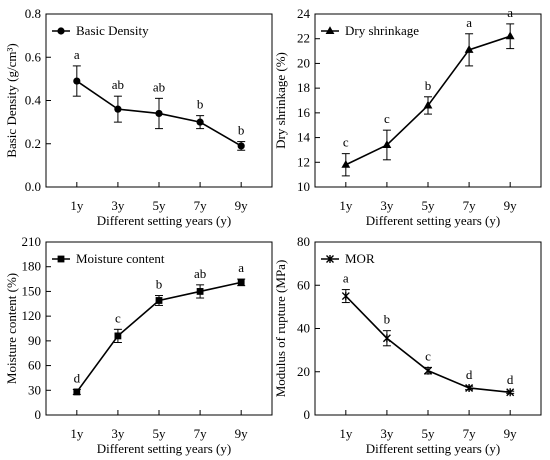 The height and width of the screenshot is (460, 550). I want to click on y-tick-label: 16, so click(304, 112).